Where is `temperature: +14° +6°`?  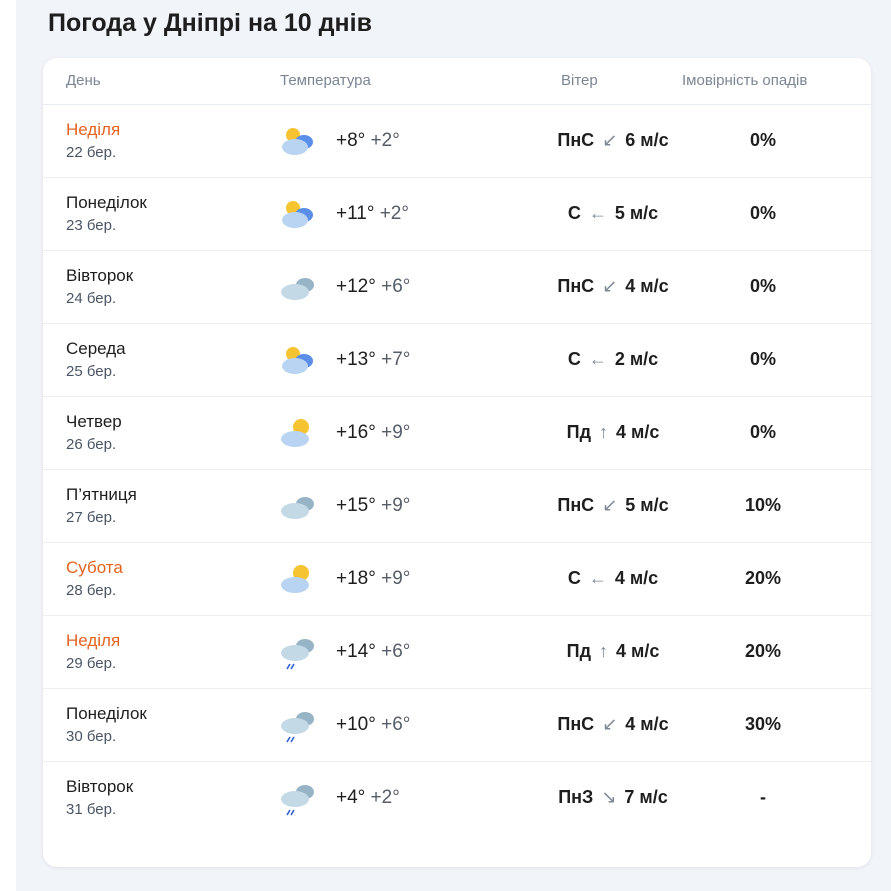 temperature: +14° +6° is located at coordinates (373, 652).